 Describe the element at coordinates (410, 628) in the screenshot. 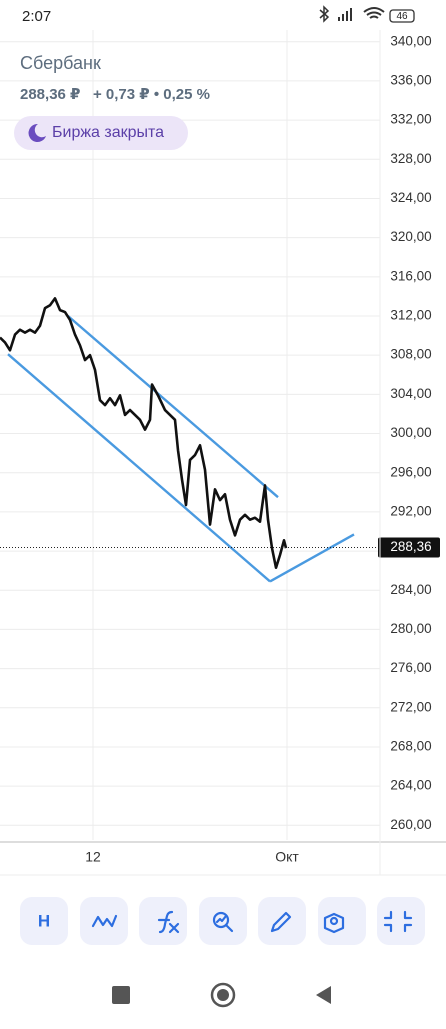

I see `y-tick-label: 280,00` at that location.